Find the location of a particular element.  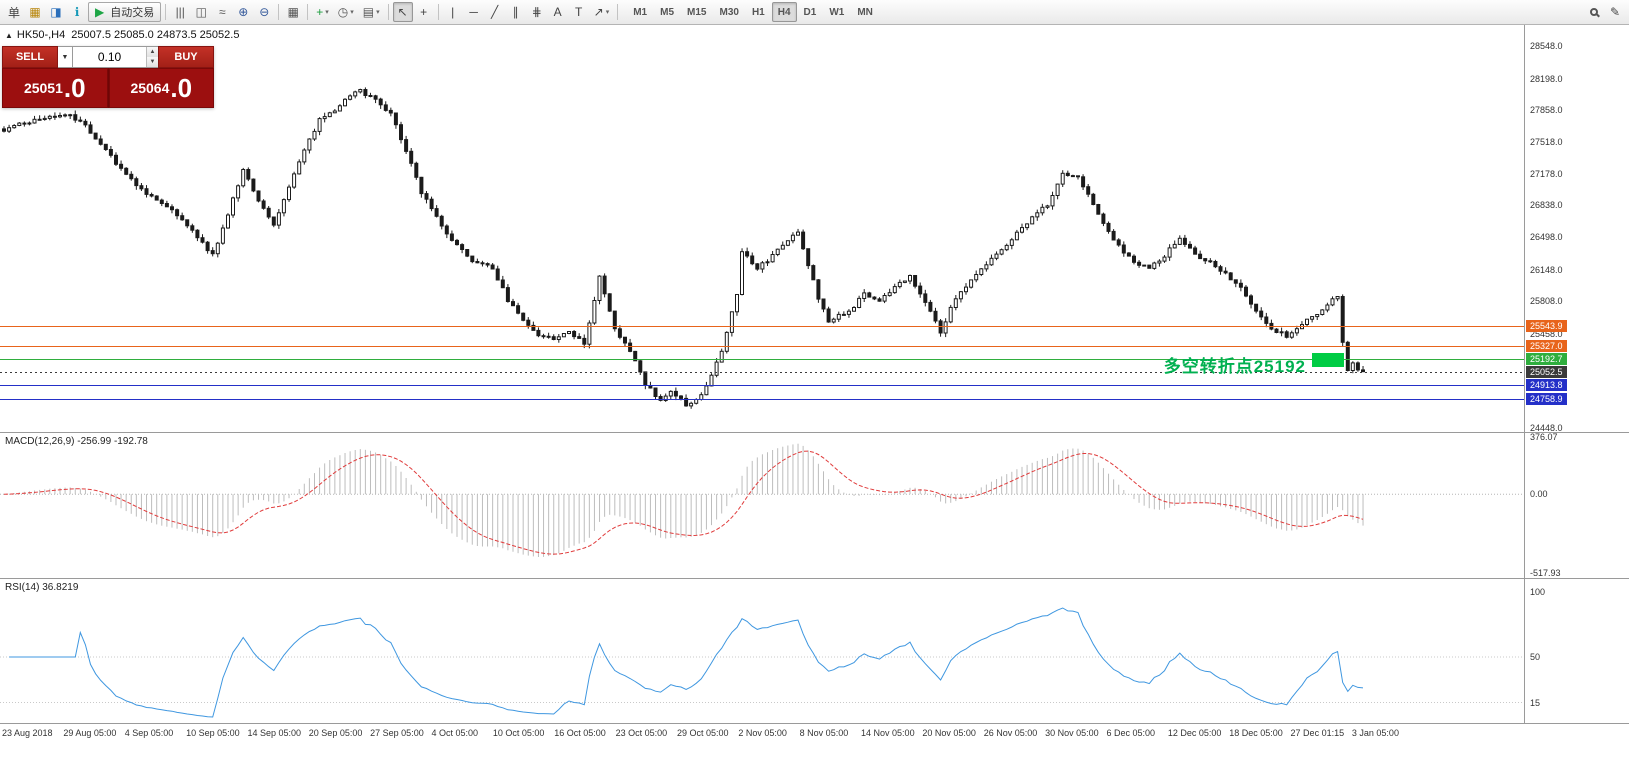

bar-chart-mode-icon: ||| is located at coordinates (180, 12).